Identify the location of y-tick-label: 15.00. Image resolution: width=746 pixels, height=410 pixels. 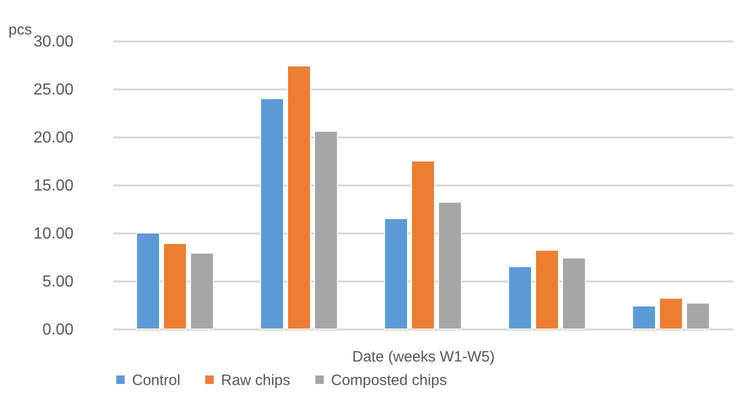
(53, 186).